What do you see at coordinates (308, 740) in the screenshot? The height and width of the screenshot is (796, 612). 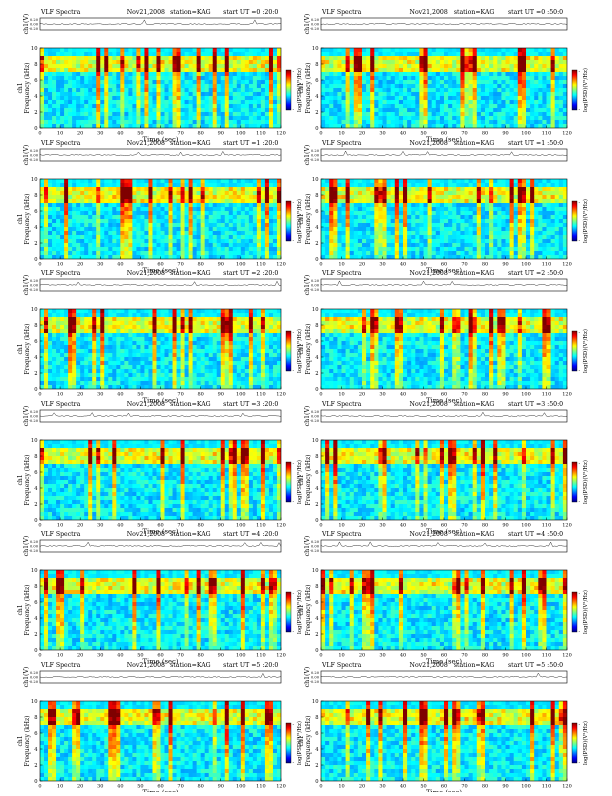 I see `frequency-axis-label: Frequency (kHz)` at bounding box center [308, 740].